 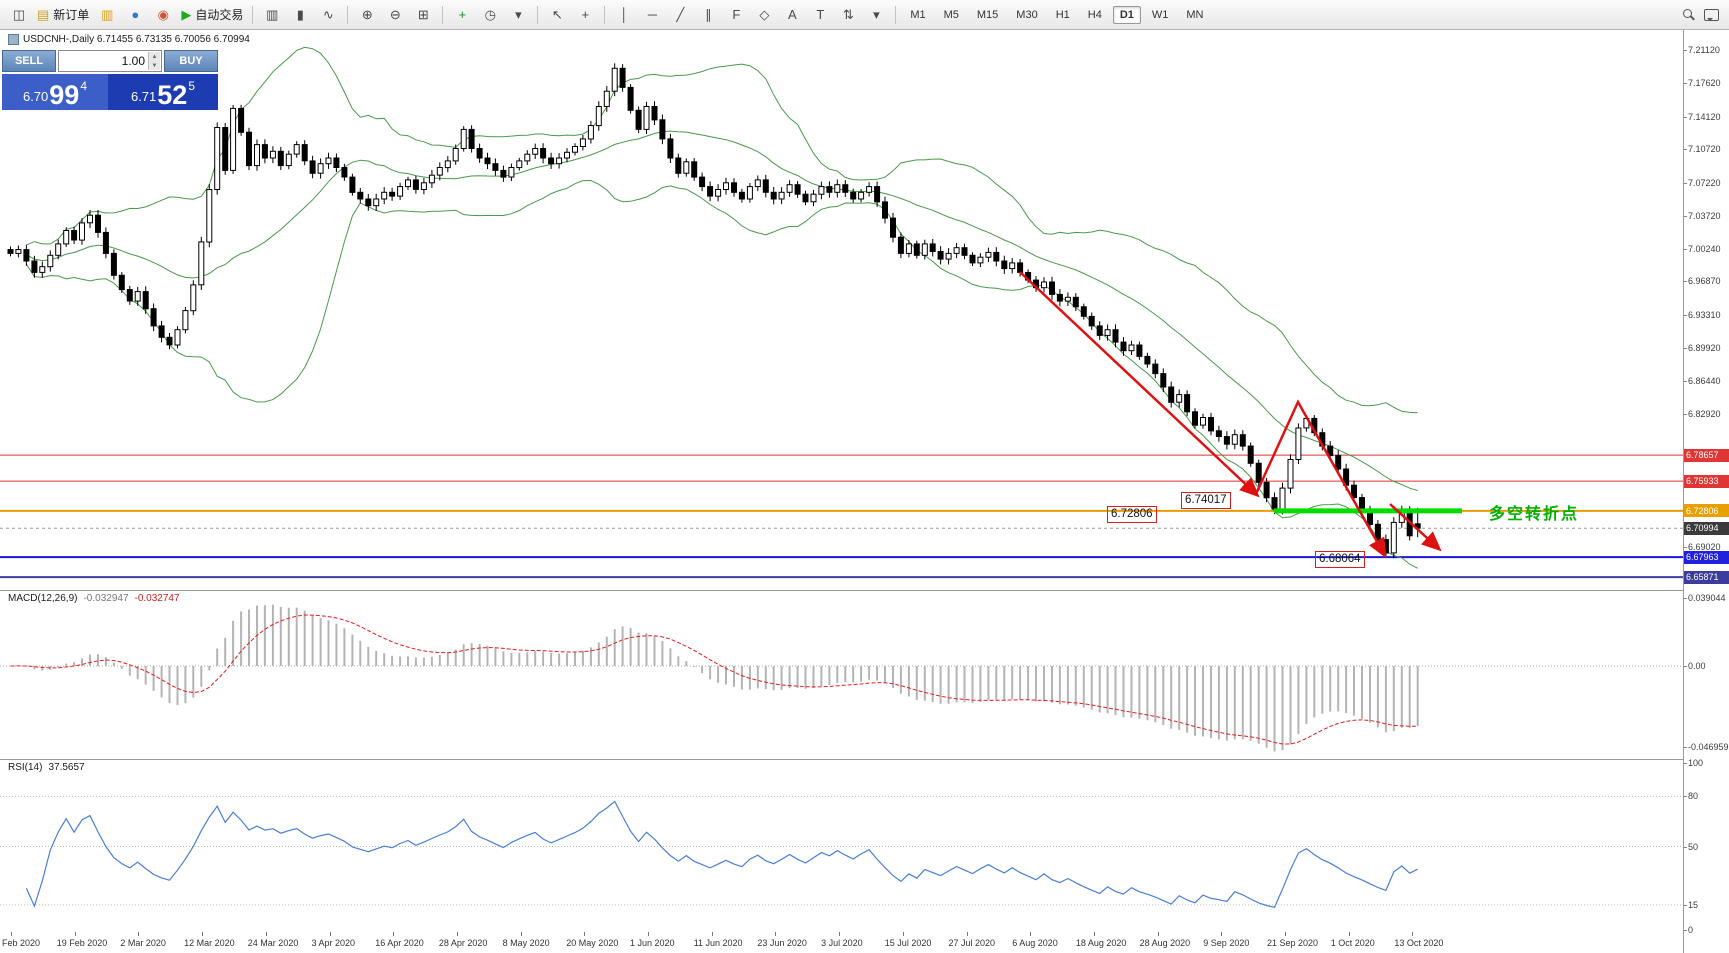 What do you see at coordinates (154, 56) in the screenshot?
I see `volume-up-button: ▲` at bounding box center [154, 56].